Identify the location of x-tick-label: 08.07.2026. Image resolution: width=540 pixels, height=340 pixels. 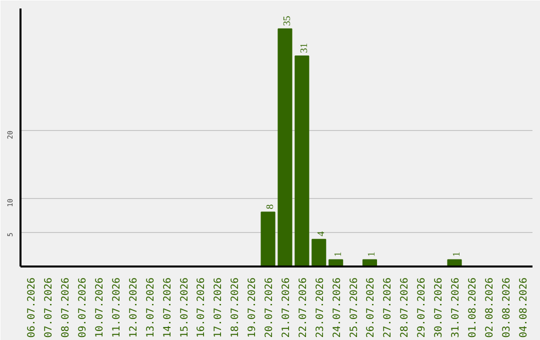
(66, 307).